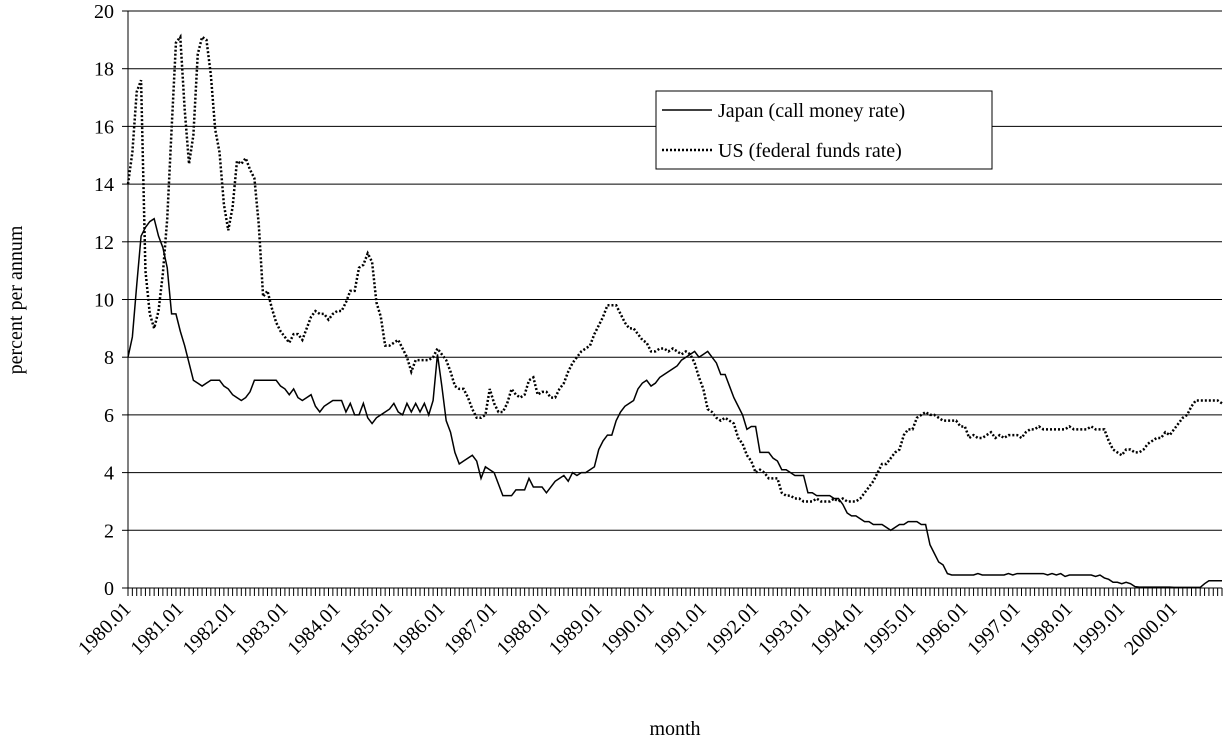  I want to click on x-tick-label: 1994.01, so click(837, 629).